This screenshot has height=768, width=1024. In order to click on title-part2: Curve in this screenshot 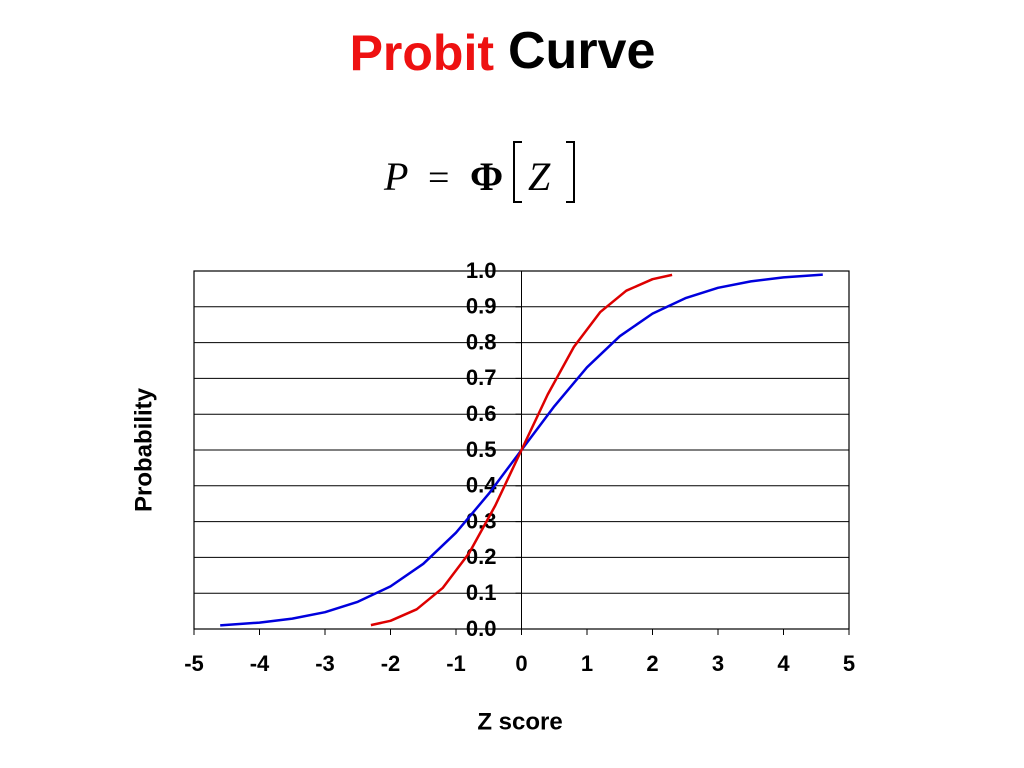, I will do `click(581, 51)`.